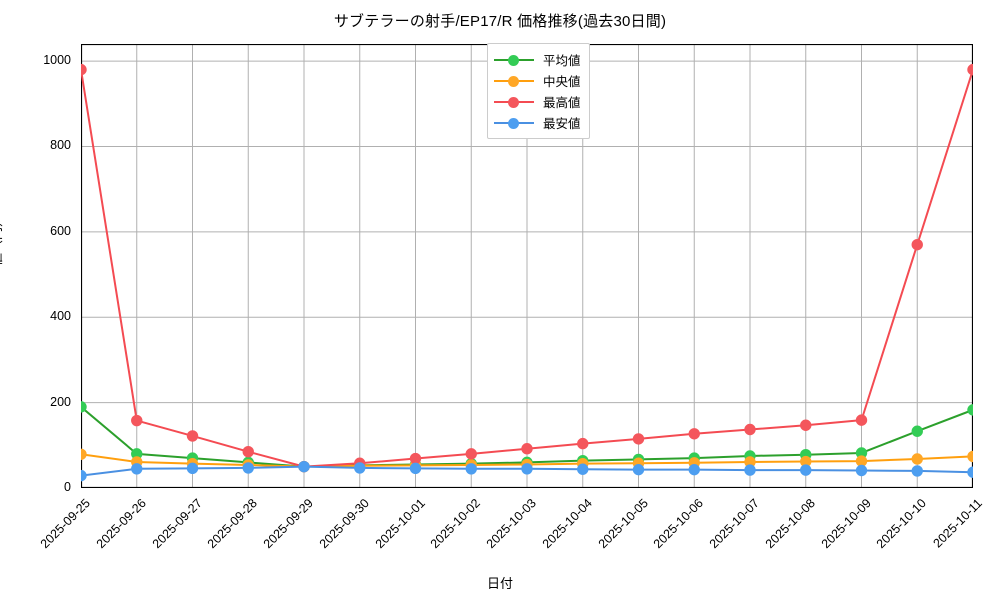 Image resolution: width=1000 pixels, height=600 pixels. Describe the element at coordinates (957, 523) in the screenshot. I see `x-tick-label: 2025-10-11` at that location.